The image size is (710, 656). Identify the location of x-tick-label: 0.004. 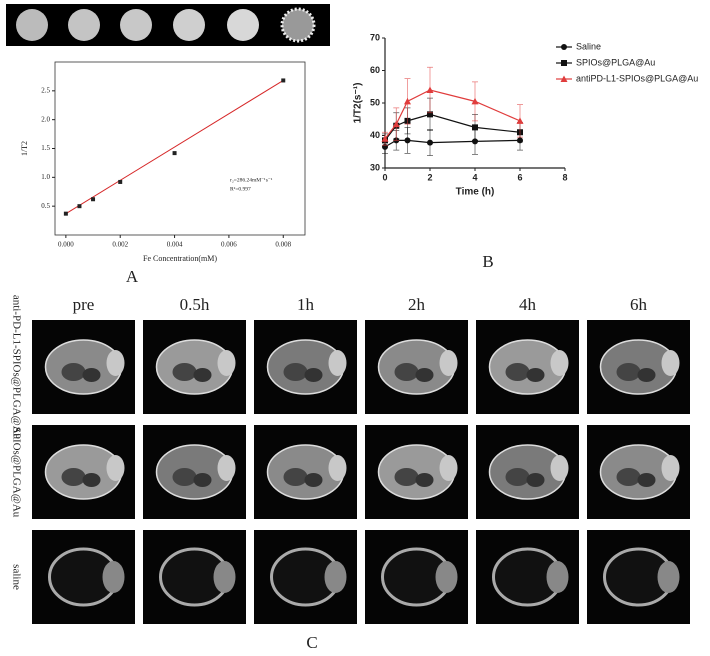
(175, 245).